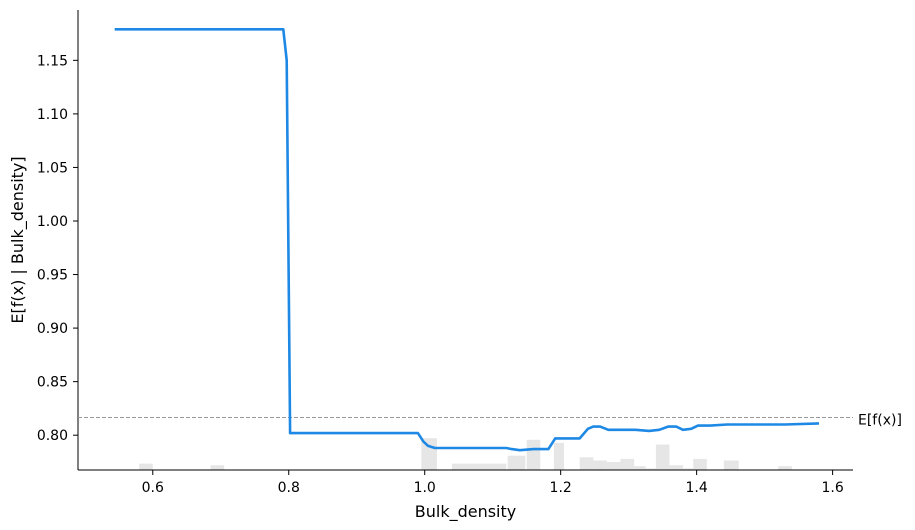 The height and width of the screenshot is (530, 915). Describe the element at coordinates (289, 488) in the screenshot. I see `x-tick-label: 0.8` at that location.